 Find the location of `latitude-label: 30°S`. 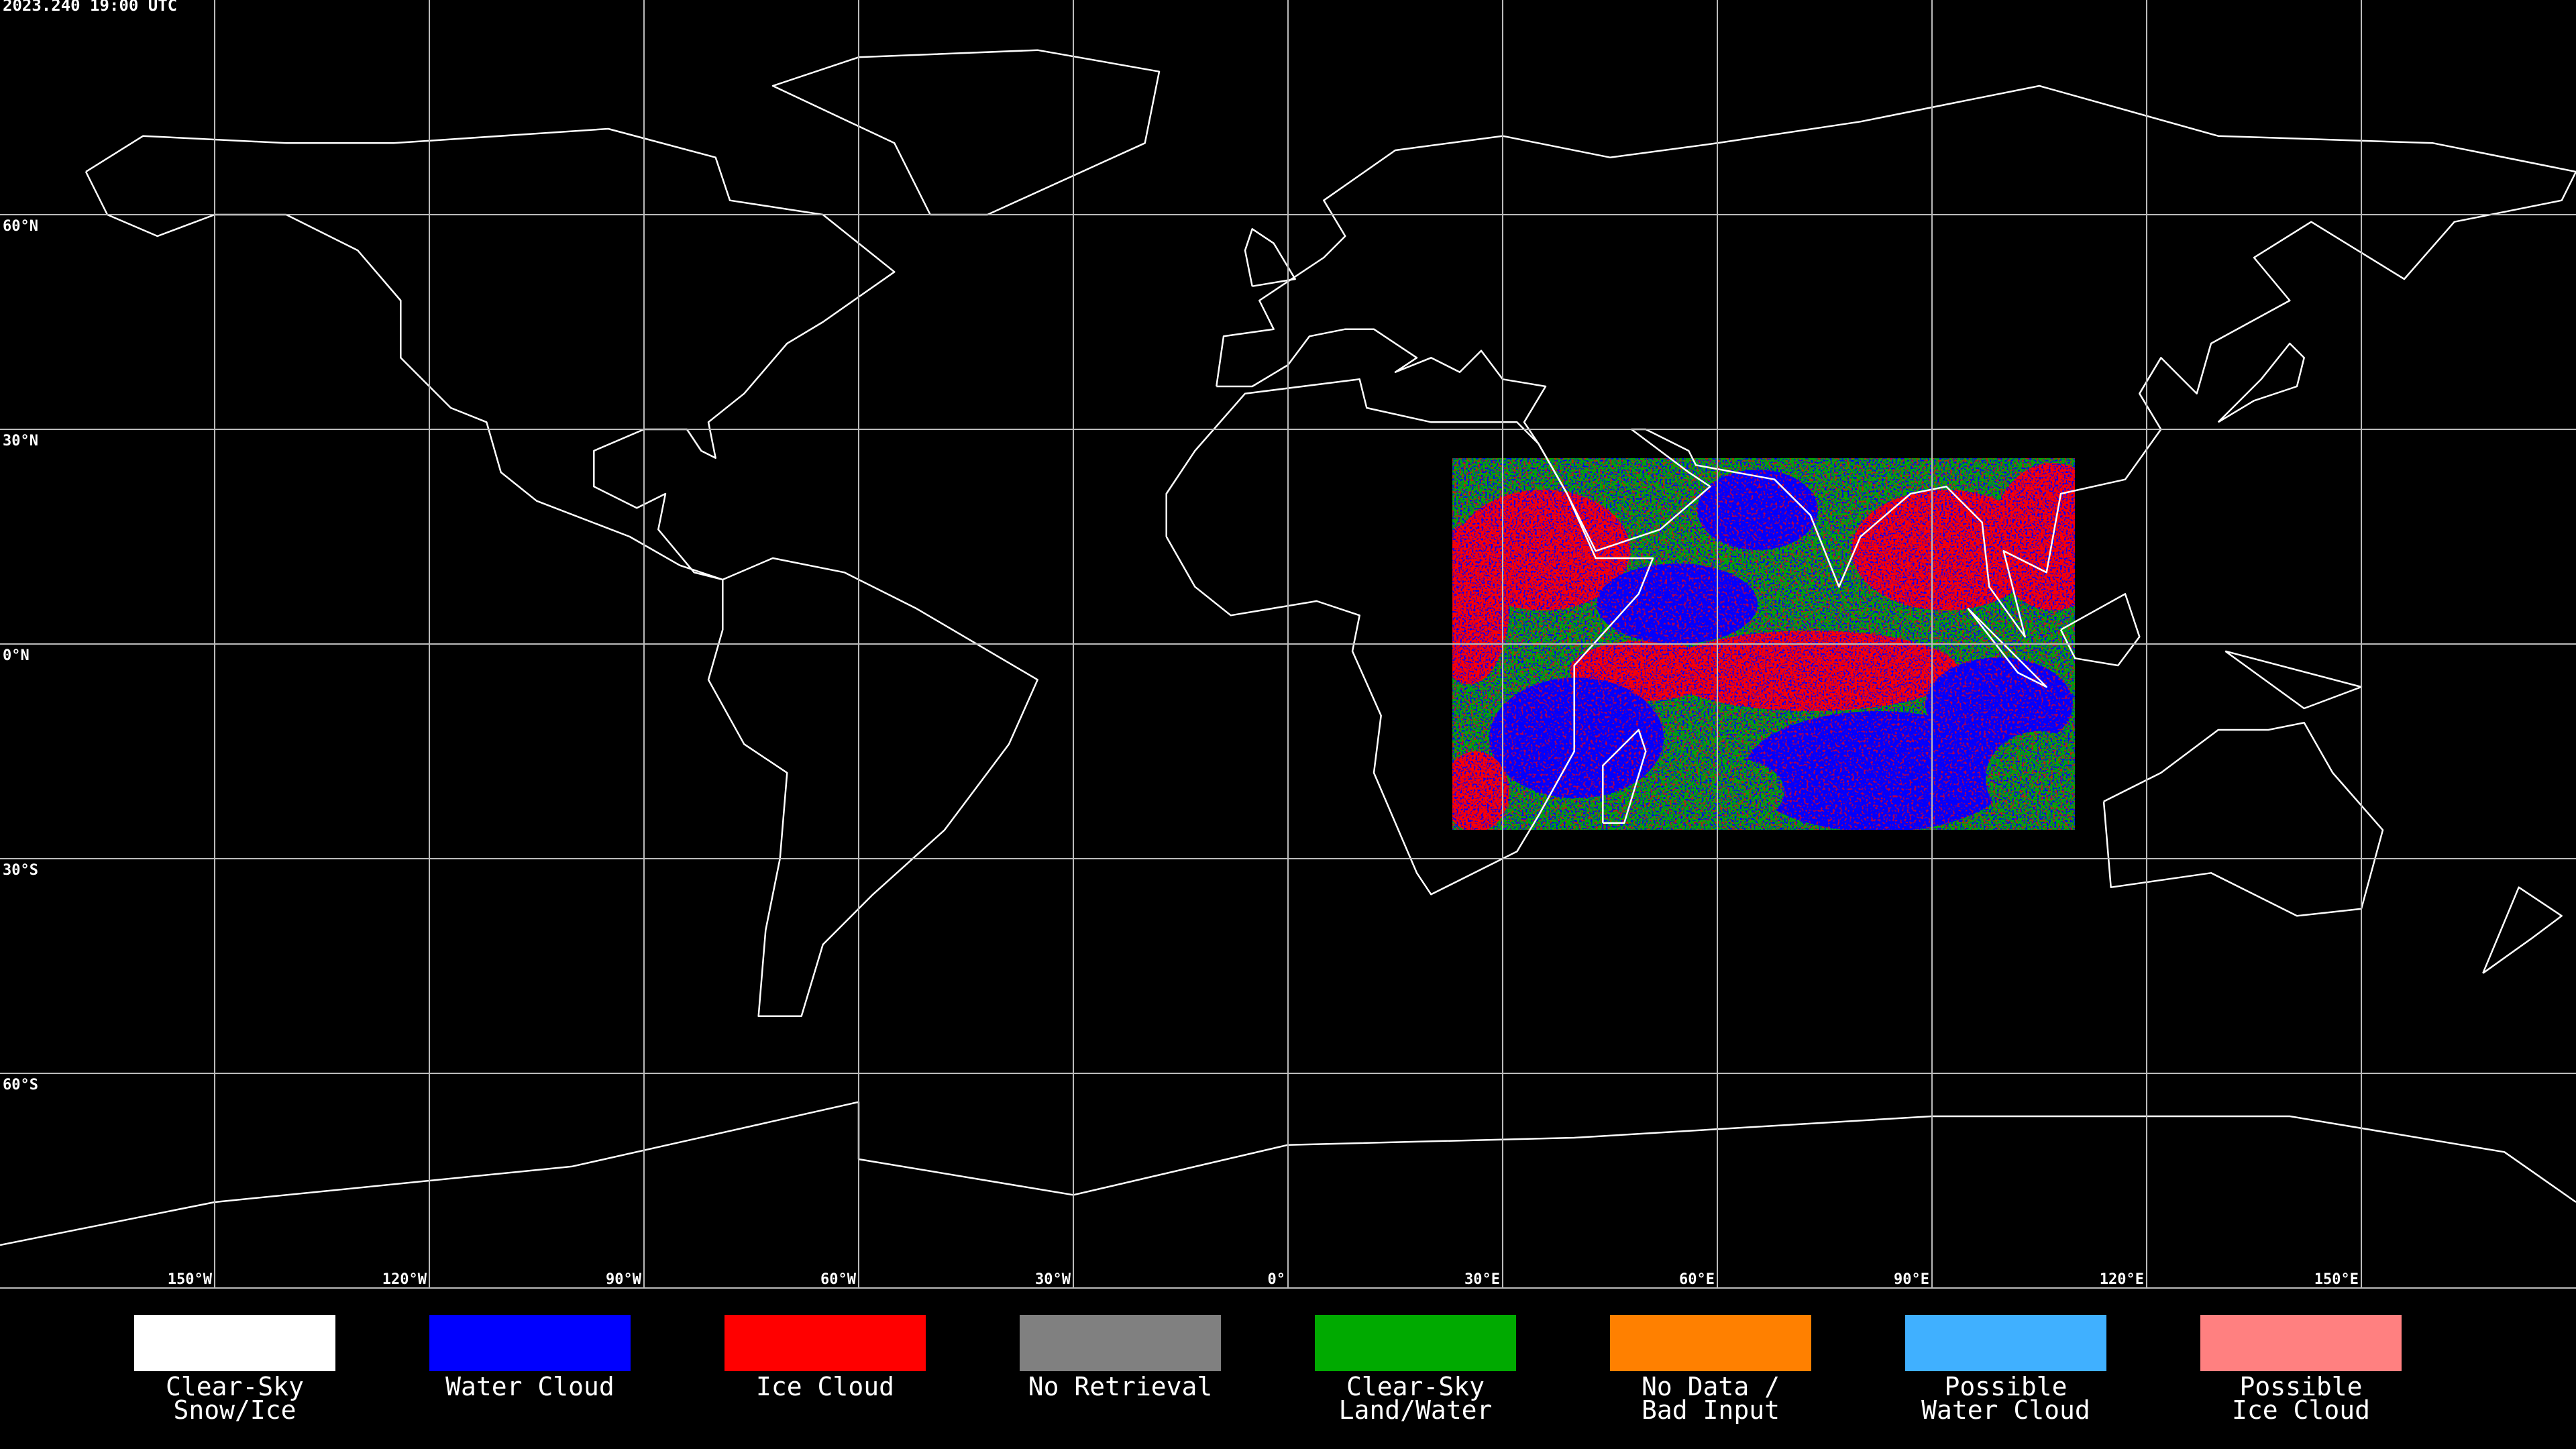

latitude-label: 30°S is located at coordinates (20, 870).